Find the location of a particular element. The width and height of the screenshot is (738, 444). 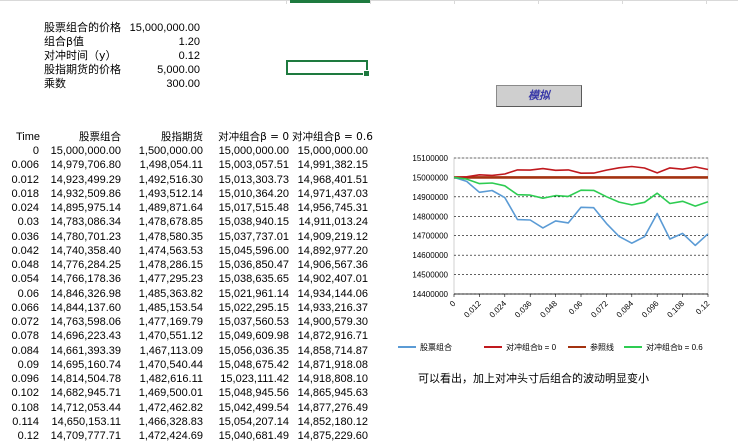

table-cell: 14,858,714.87 is located at coordinates (332, 350).